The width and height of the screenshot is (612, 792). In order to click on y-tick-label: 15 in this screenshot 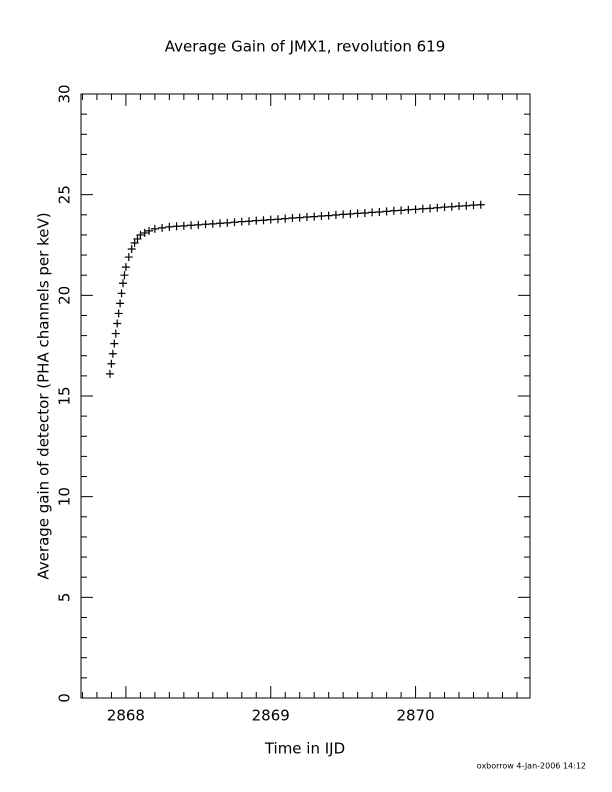, I will do `click(65, 395)`.